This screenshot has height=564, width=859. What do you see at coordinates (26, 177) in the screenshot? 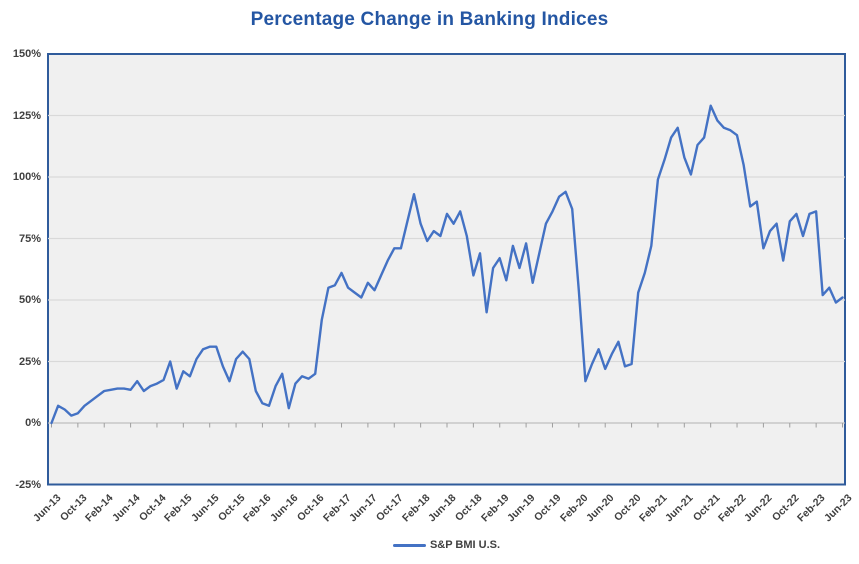
I see `y-axis-label: 100%` at bounding box center [26, 177].